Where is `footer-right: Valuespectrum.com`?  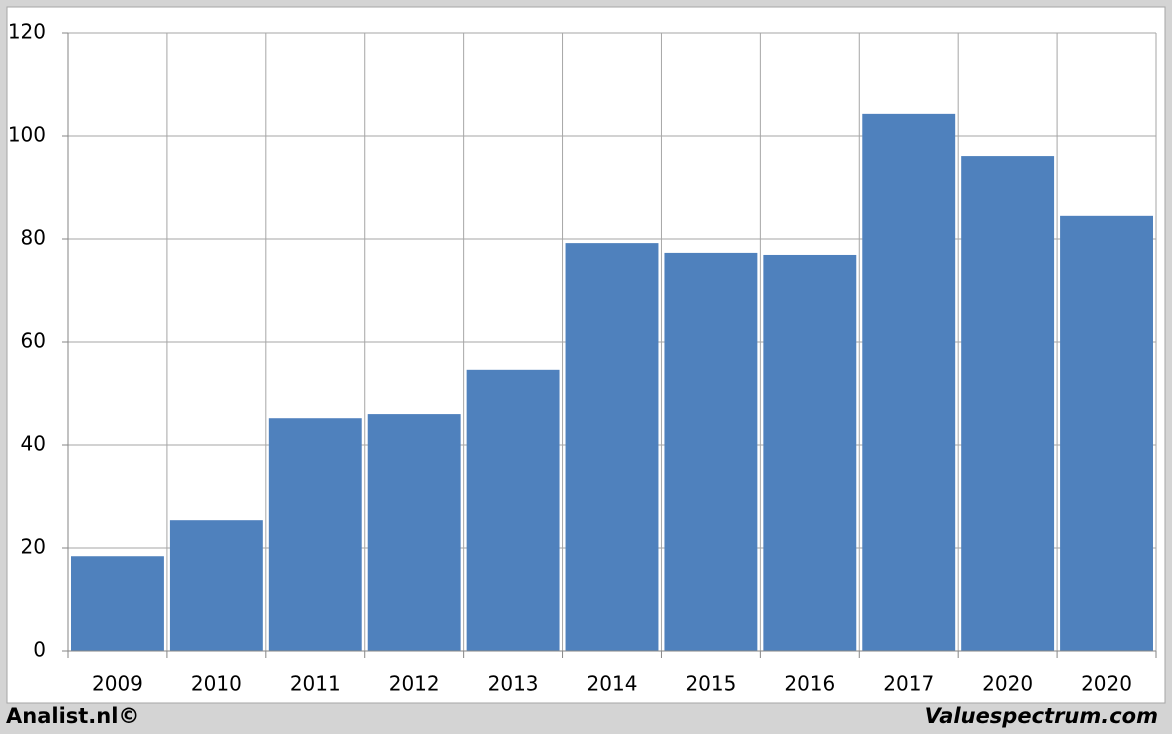
footer-right: Valuespectrum.com is located at coordinates (1041, 716).